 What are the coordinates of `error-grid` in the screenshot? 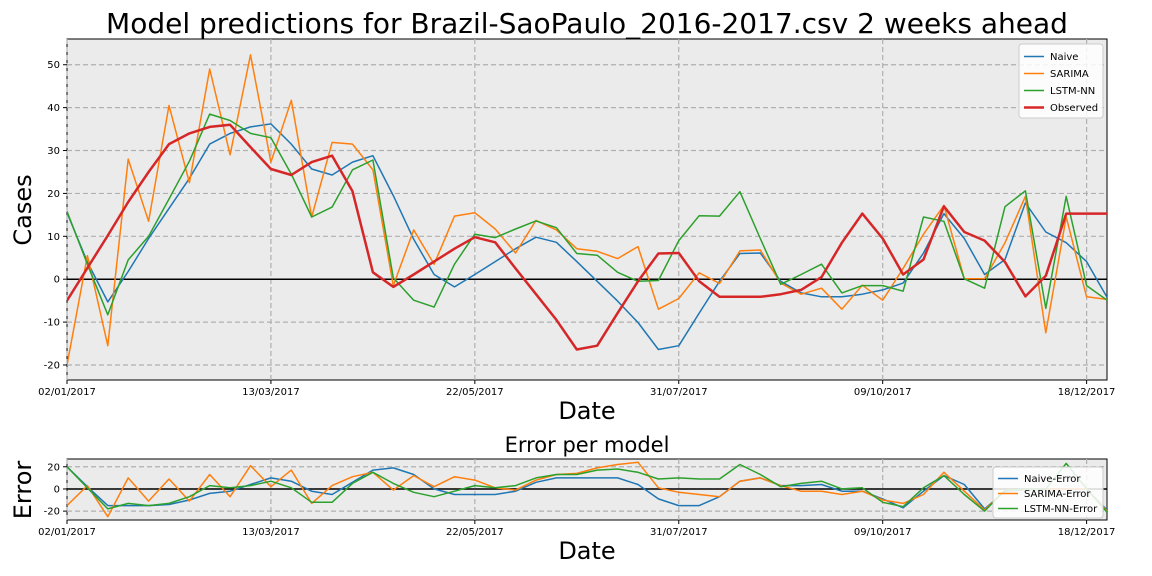 It's located at (586, 489).